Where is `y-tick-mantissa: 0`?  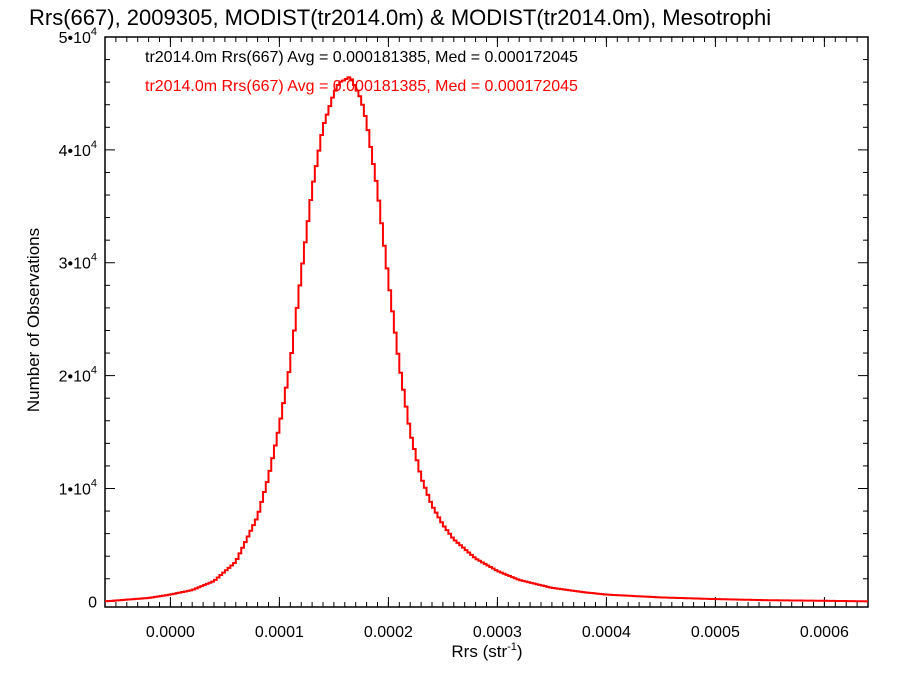 y-tick-mantissa: 0 is located at coordinates (92, 602).